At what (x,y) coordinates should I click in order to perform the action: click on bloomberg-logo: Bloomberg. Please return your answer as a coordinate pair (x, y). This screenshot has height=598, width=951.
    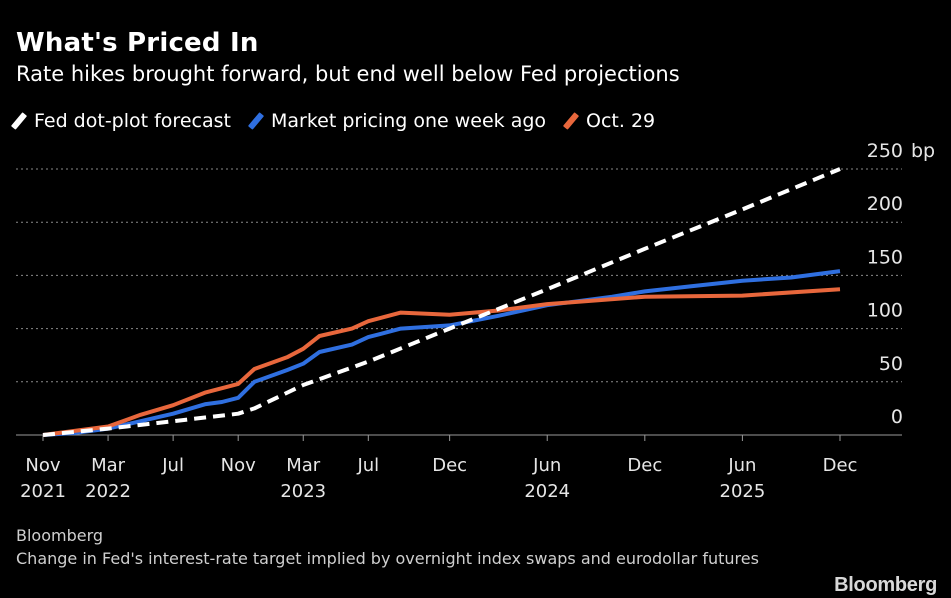
    Looking at the image, I should click on (885, 585).